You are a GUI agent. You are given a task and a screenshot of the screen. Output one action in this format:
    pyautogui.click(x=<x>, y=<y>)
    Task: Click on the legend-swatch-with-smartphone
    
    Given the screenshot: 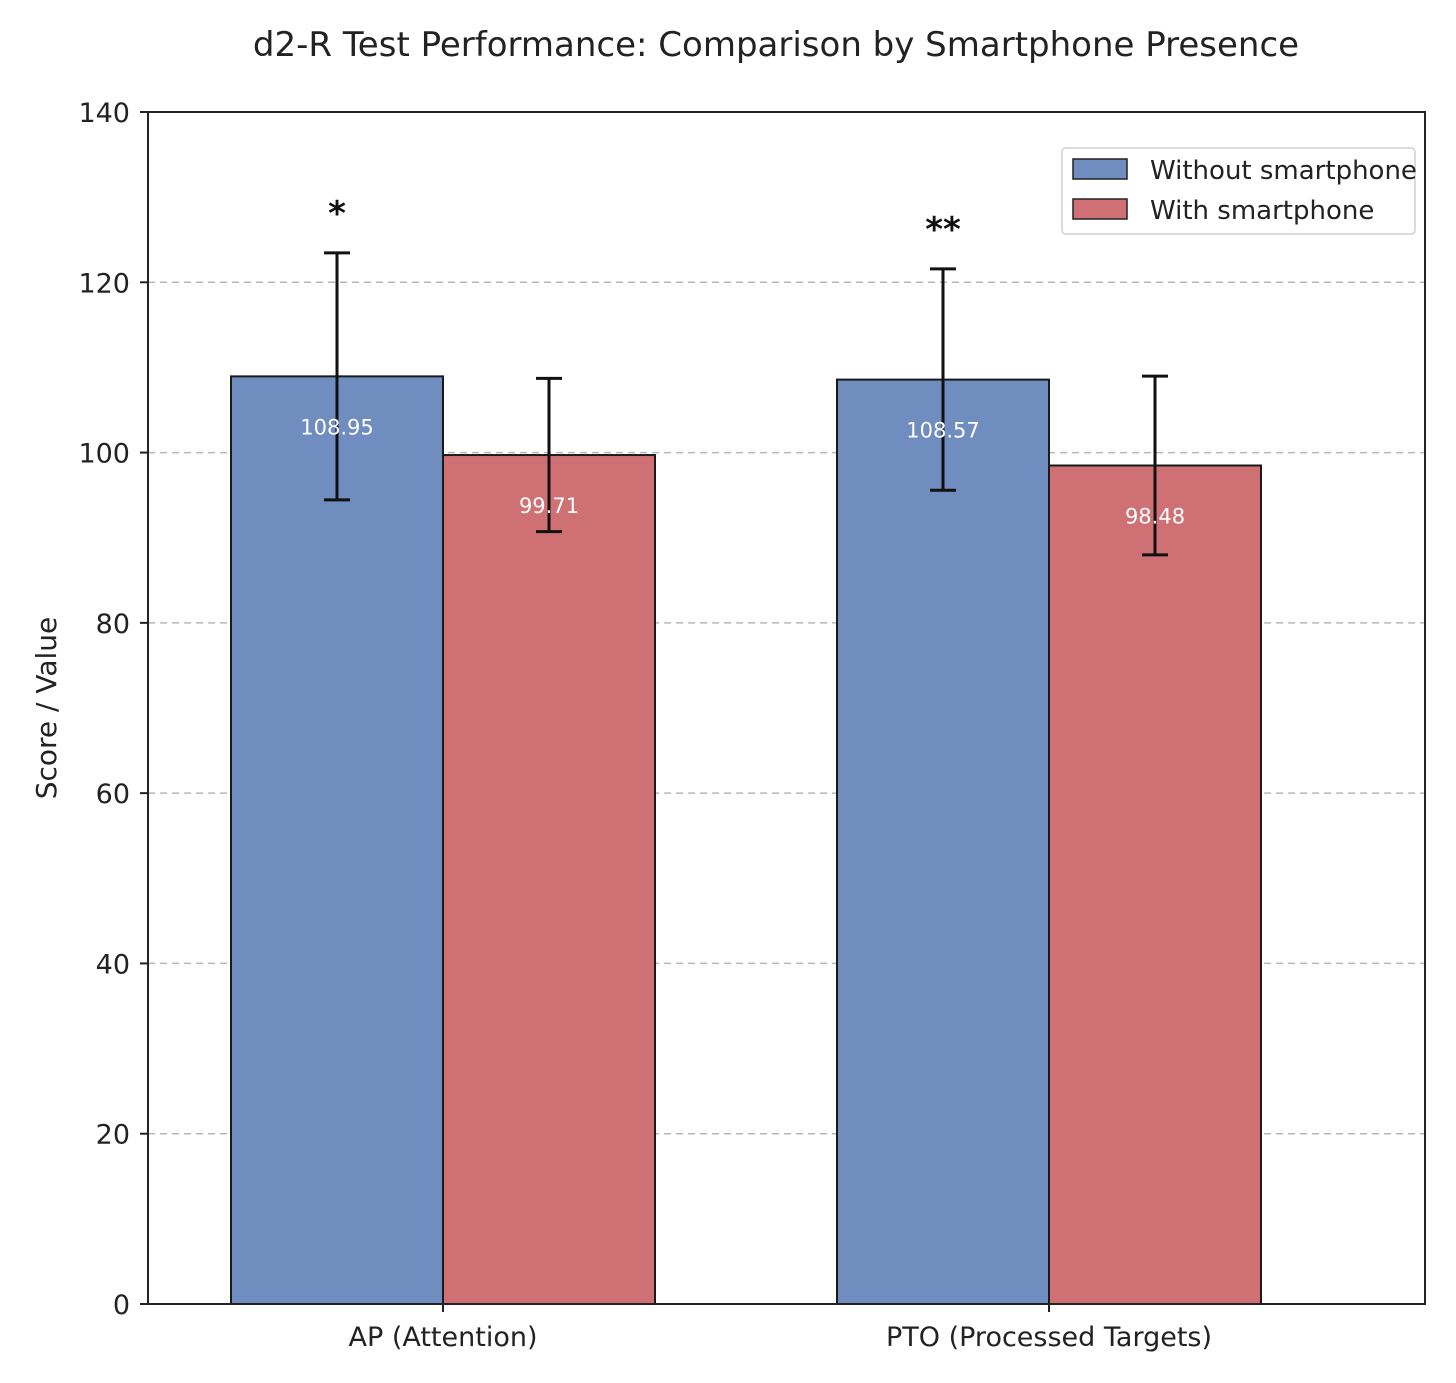 What is the action you would take?
    pyautogui.click(x=1100, y=209)
    